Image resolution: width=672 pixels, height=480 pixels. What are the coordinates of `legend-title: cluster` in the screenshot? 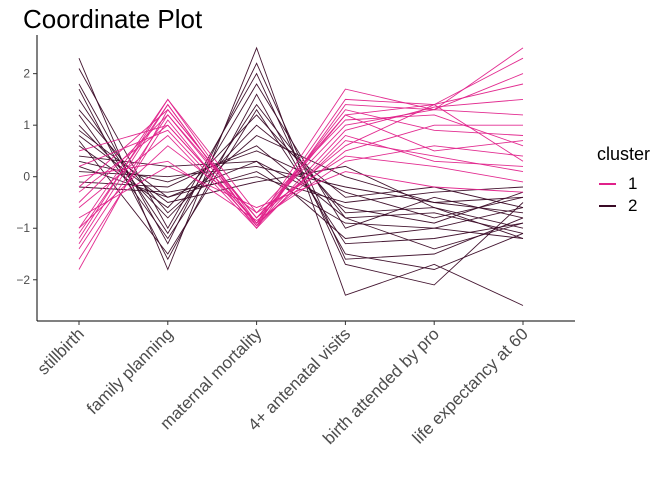 It's located at (624, 154).